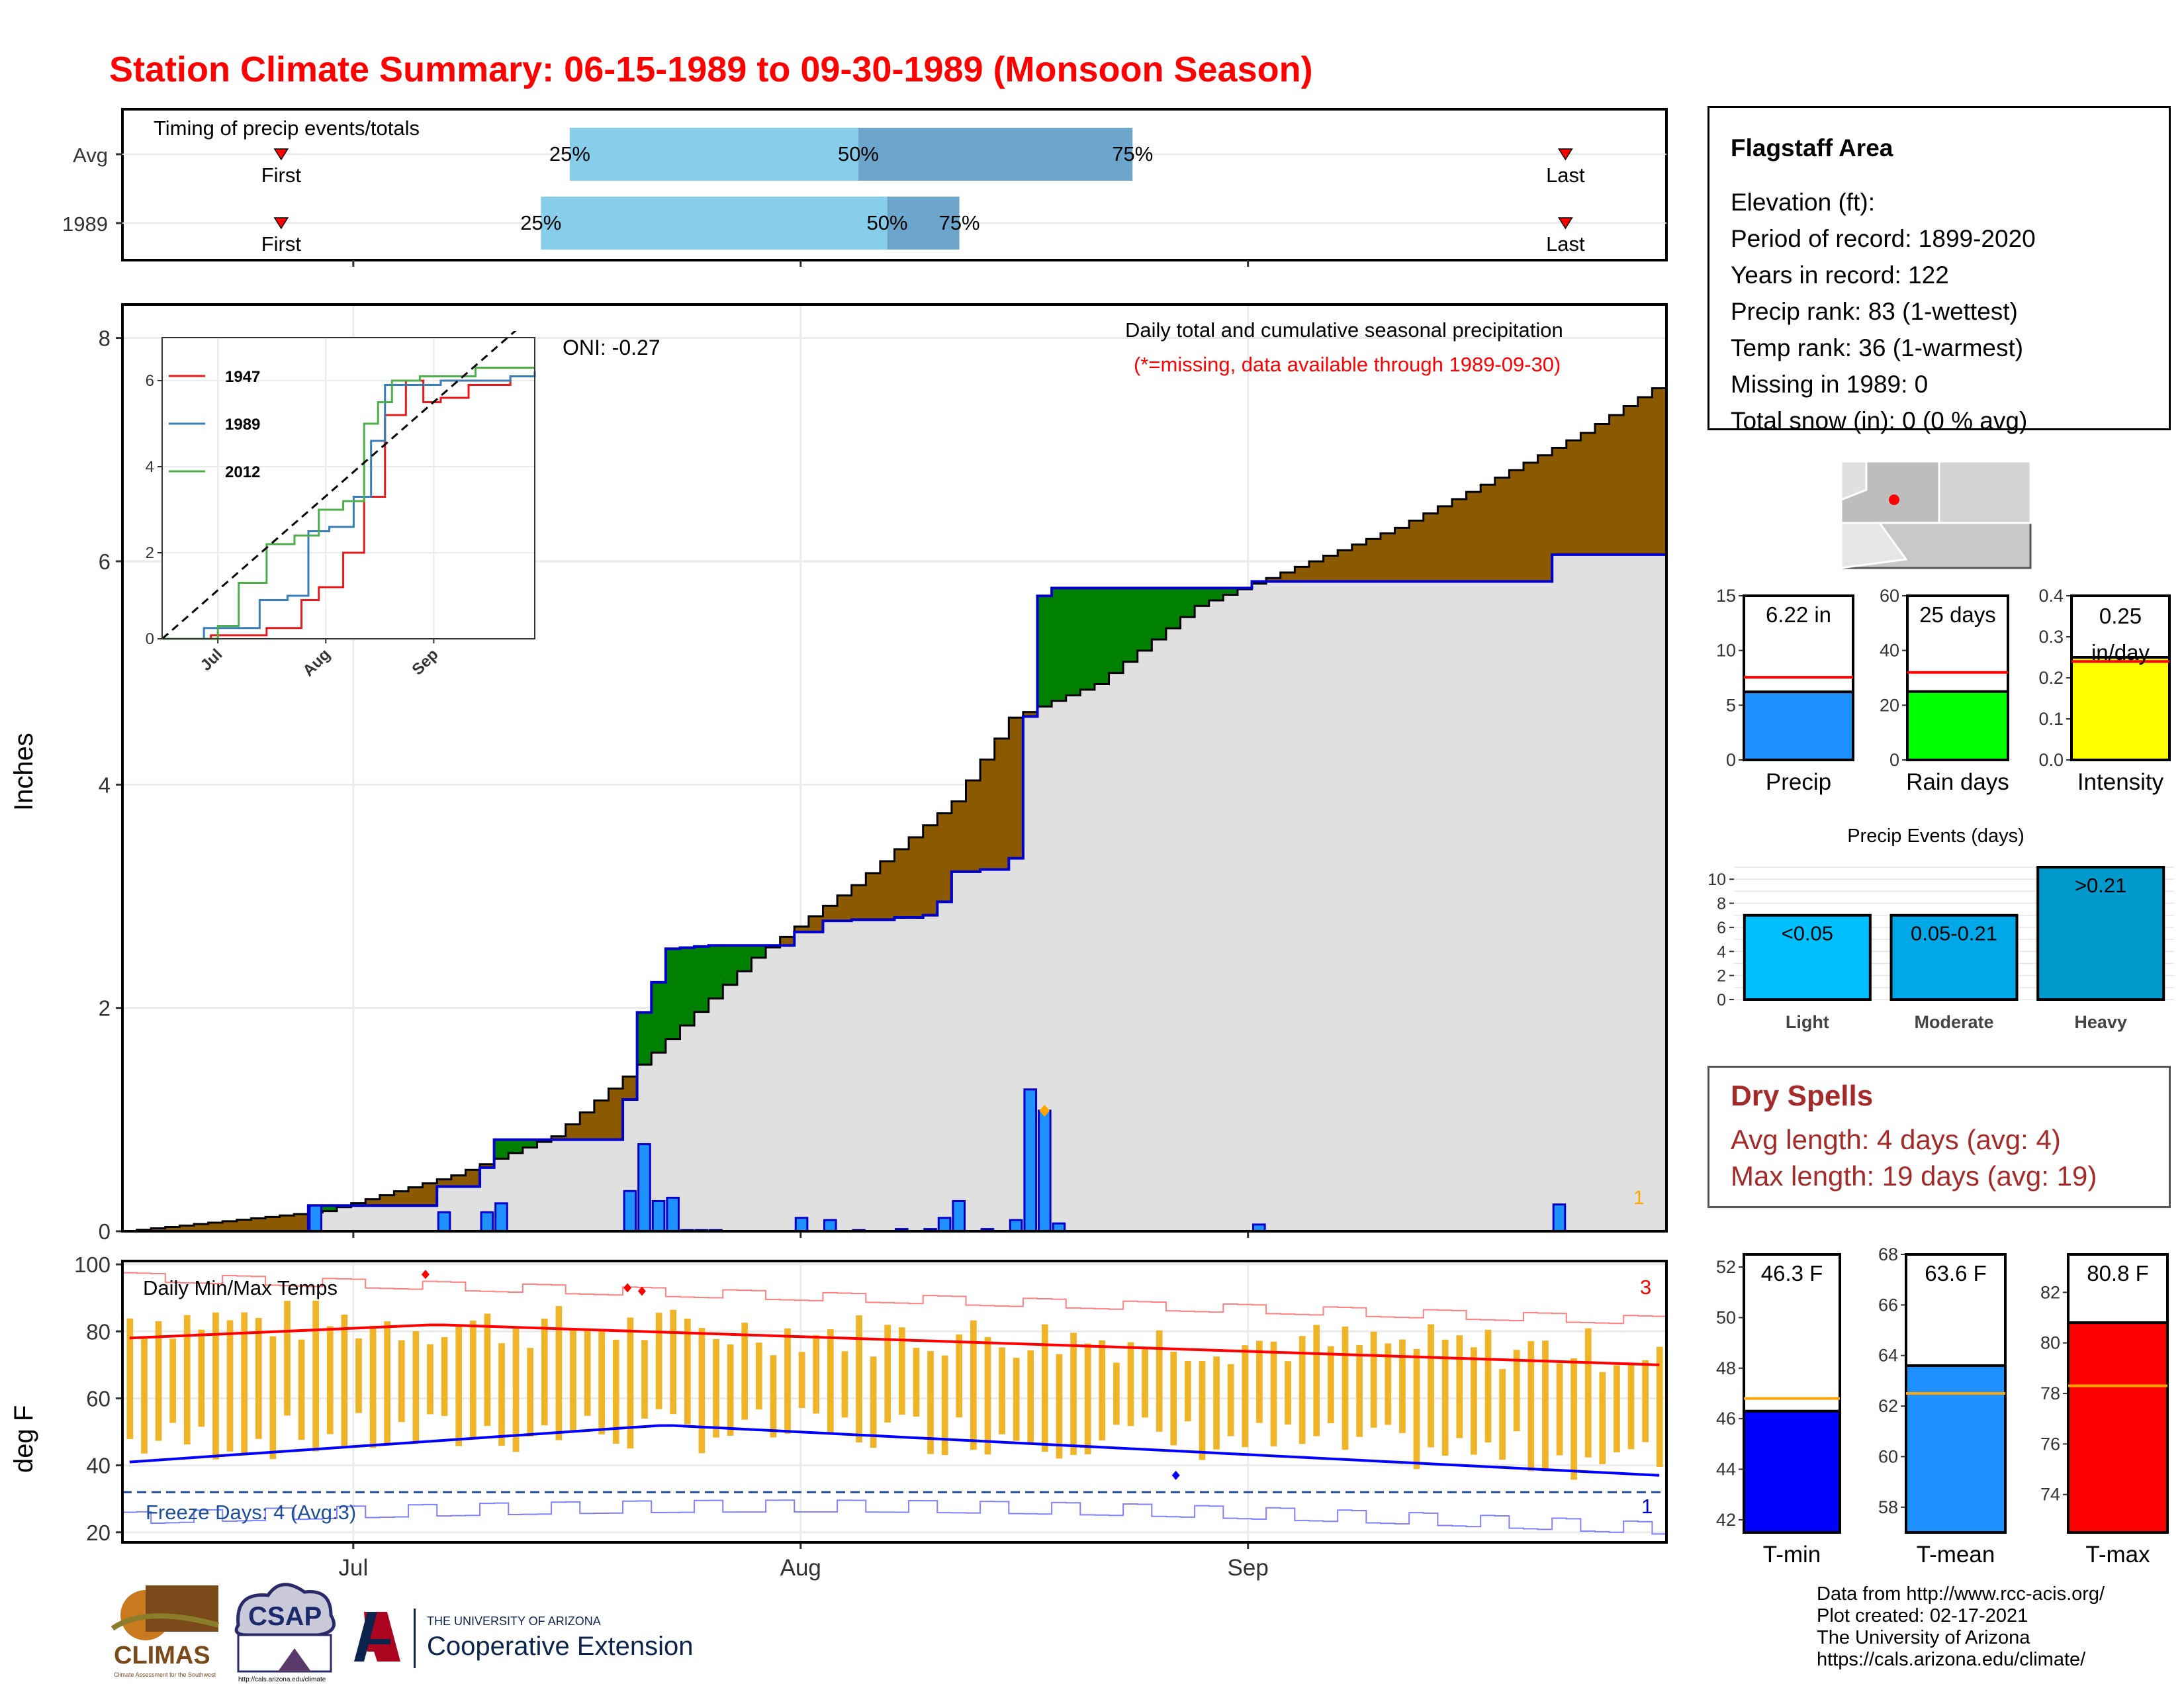 This screenshot has width=2184, height=1688. What do you see at coordinates (1716, 879) in the screenshot?
I see `events-ytick-label: 10` at bounding box center [1716, 879].